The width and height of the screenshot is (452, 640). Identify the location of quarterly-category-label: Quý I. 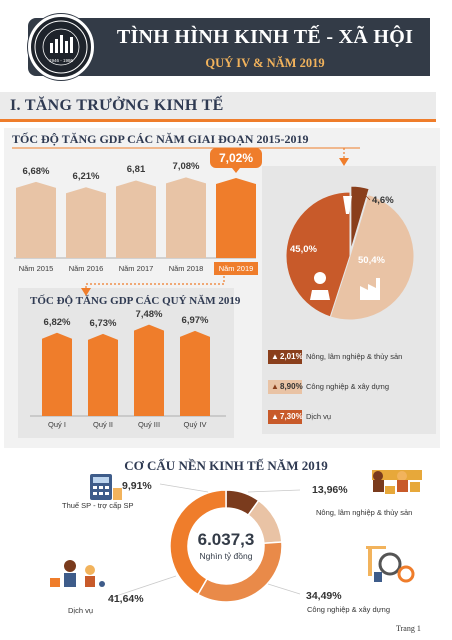
(57, 424).